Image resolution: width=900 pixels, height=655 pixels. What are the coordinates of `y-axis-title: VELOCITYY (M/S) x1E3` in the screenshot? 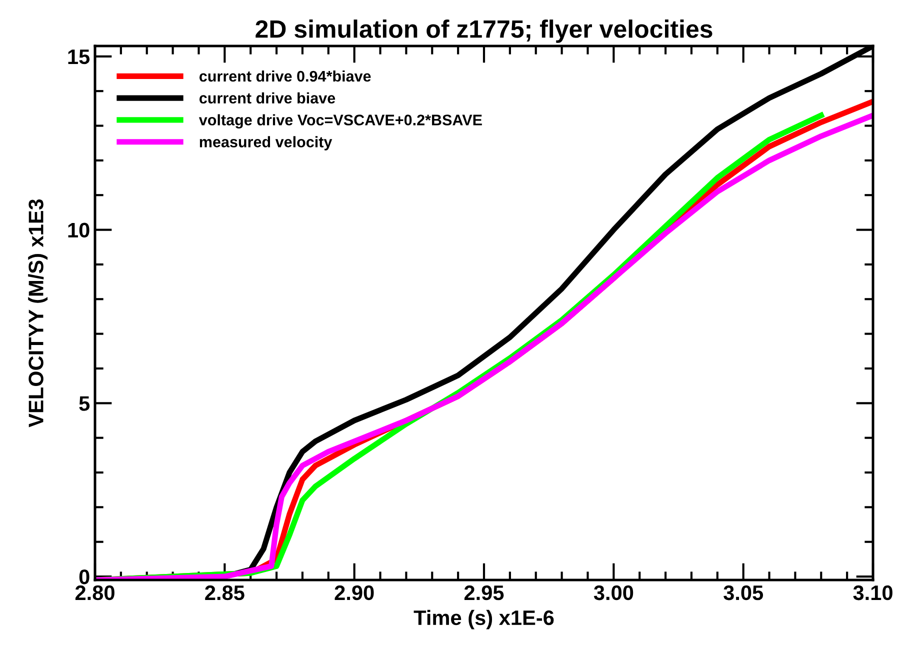 It's located at (38, 313).